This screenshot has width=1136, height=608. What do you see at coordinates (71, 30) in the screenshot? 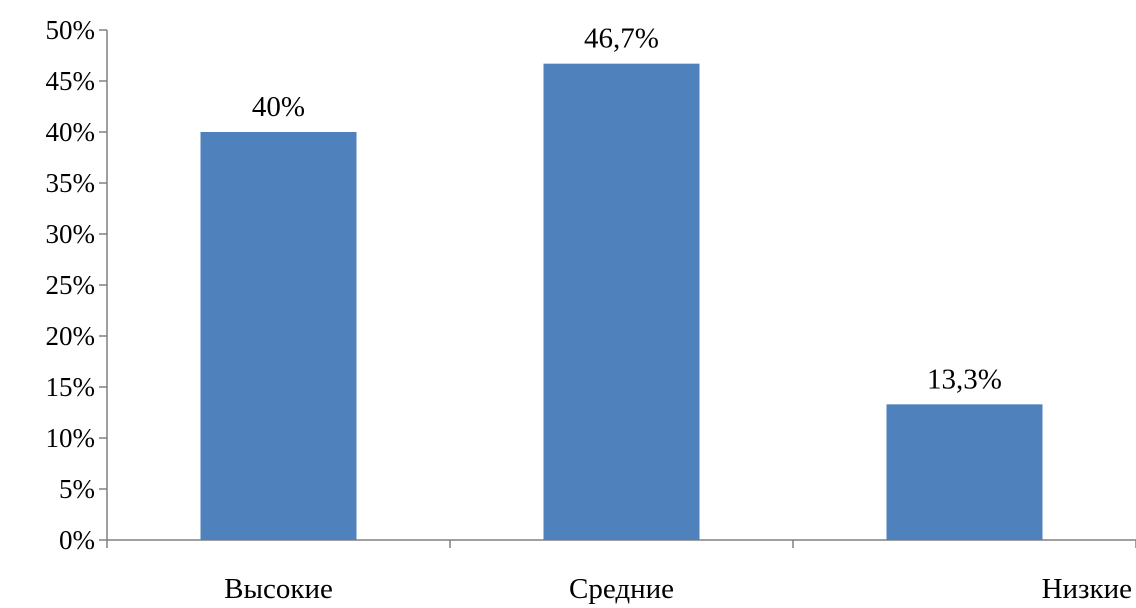
I see `y-tick-label: 50%` at bounding box center [71, 30].